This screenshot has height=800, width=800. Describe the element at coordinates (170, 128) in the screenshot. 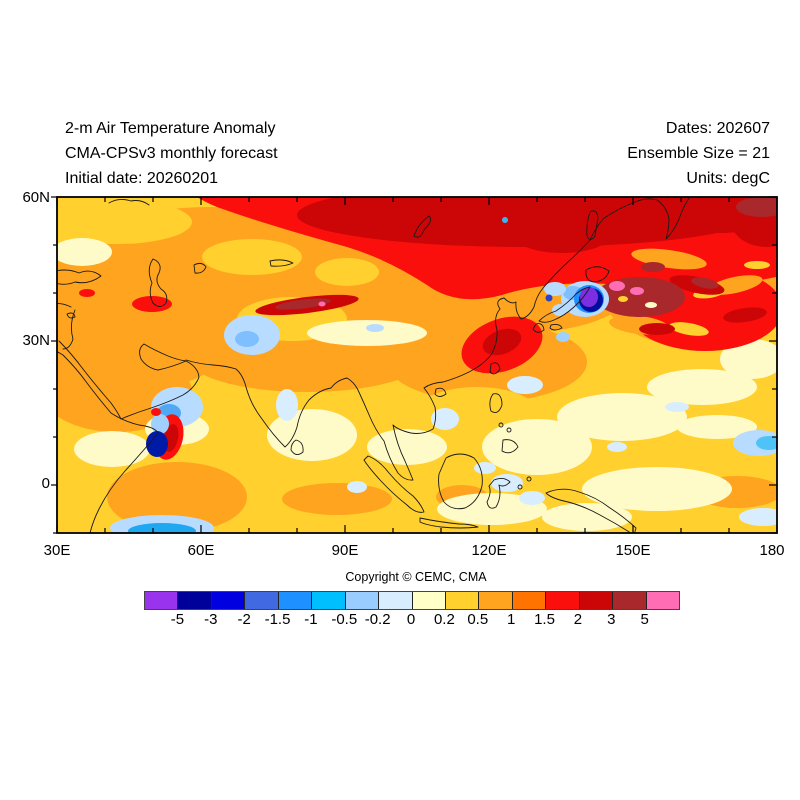

I see `plot-title: 2-m Air Temperature Anomaly` at that location.